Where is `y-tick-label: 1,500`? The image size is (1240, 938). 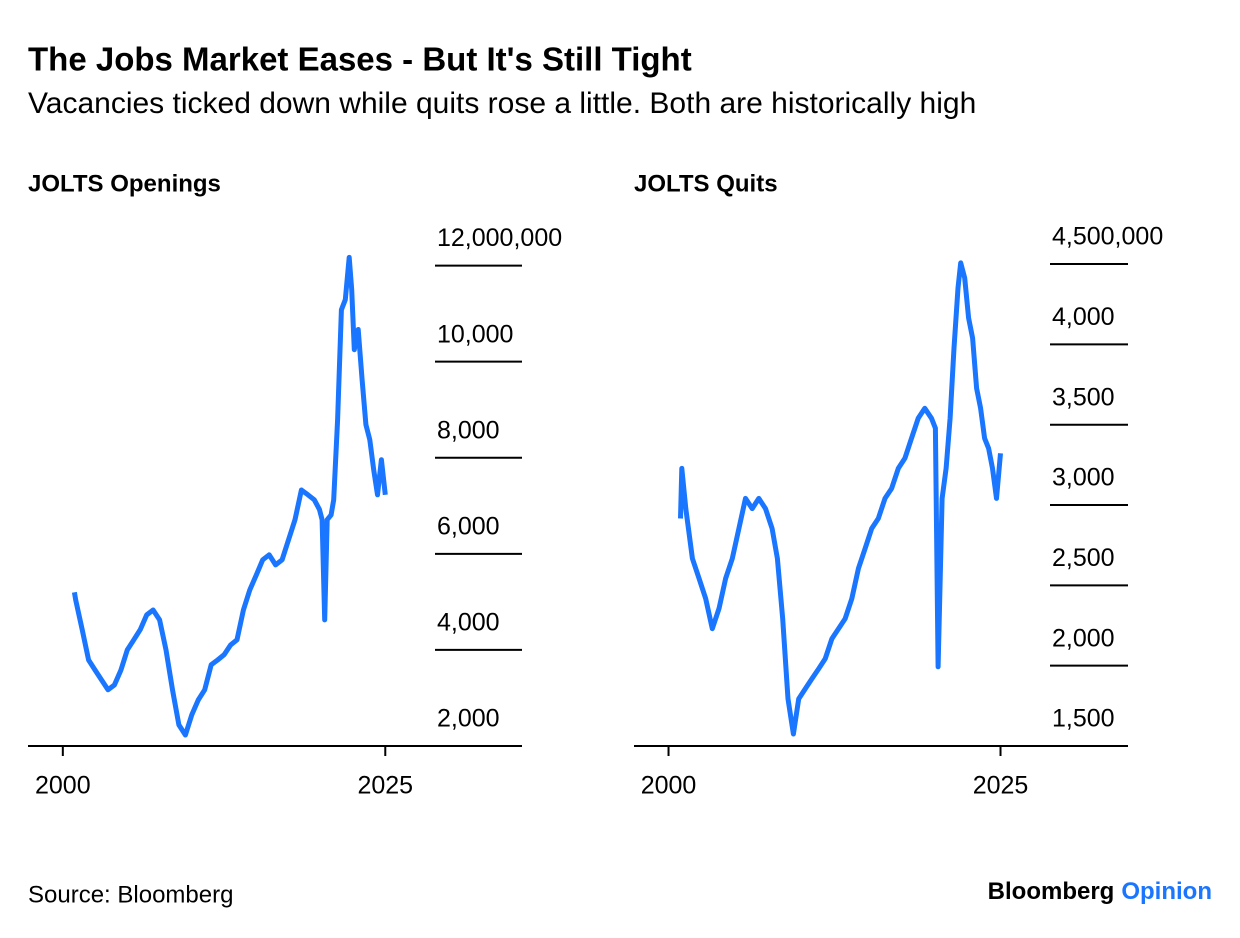 y-tick-label: 1,500 is located at coordinates (1083, 719).